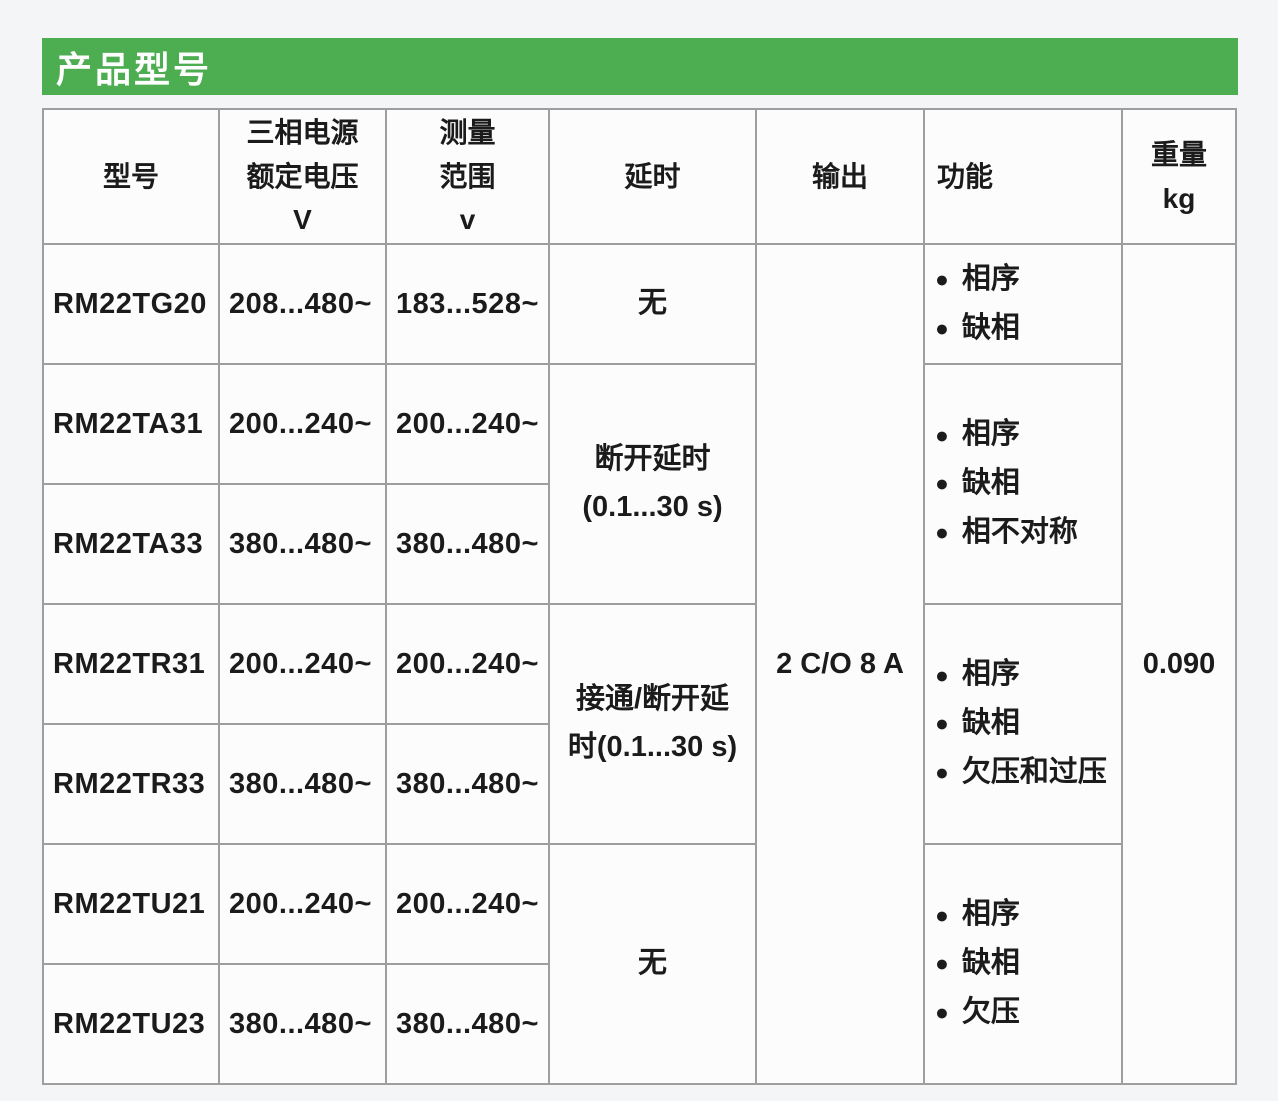 The height and width of the screenshot is (1101, 1278). I want to click on model-cell: RM22TU21, so click(131, 904).